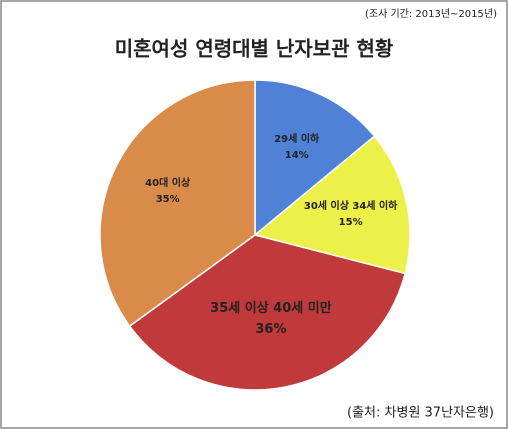 The image size is (508, 429). I want to click on value-label: 15%, so click(351, 222).